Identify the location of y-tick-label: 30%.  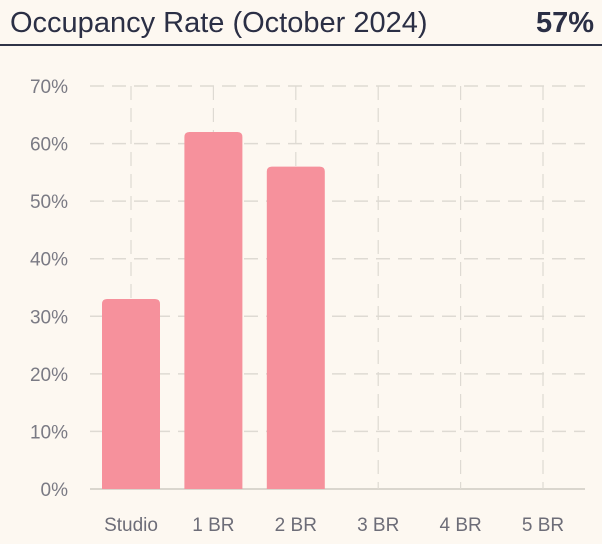
(49, 317).